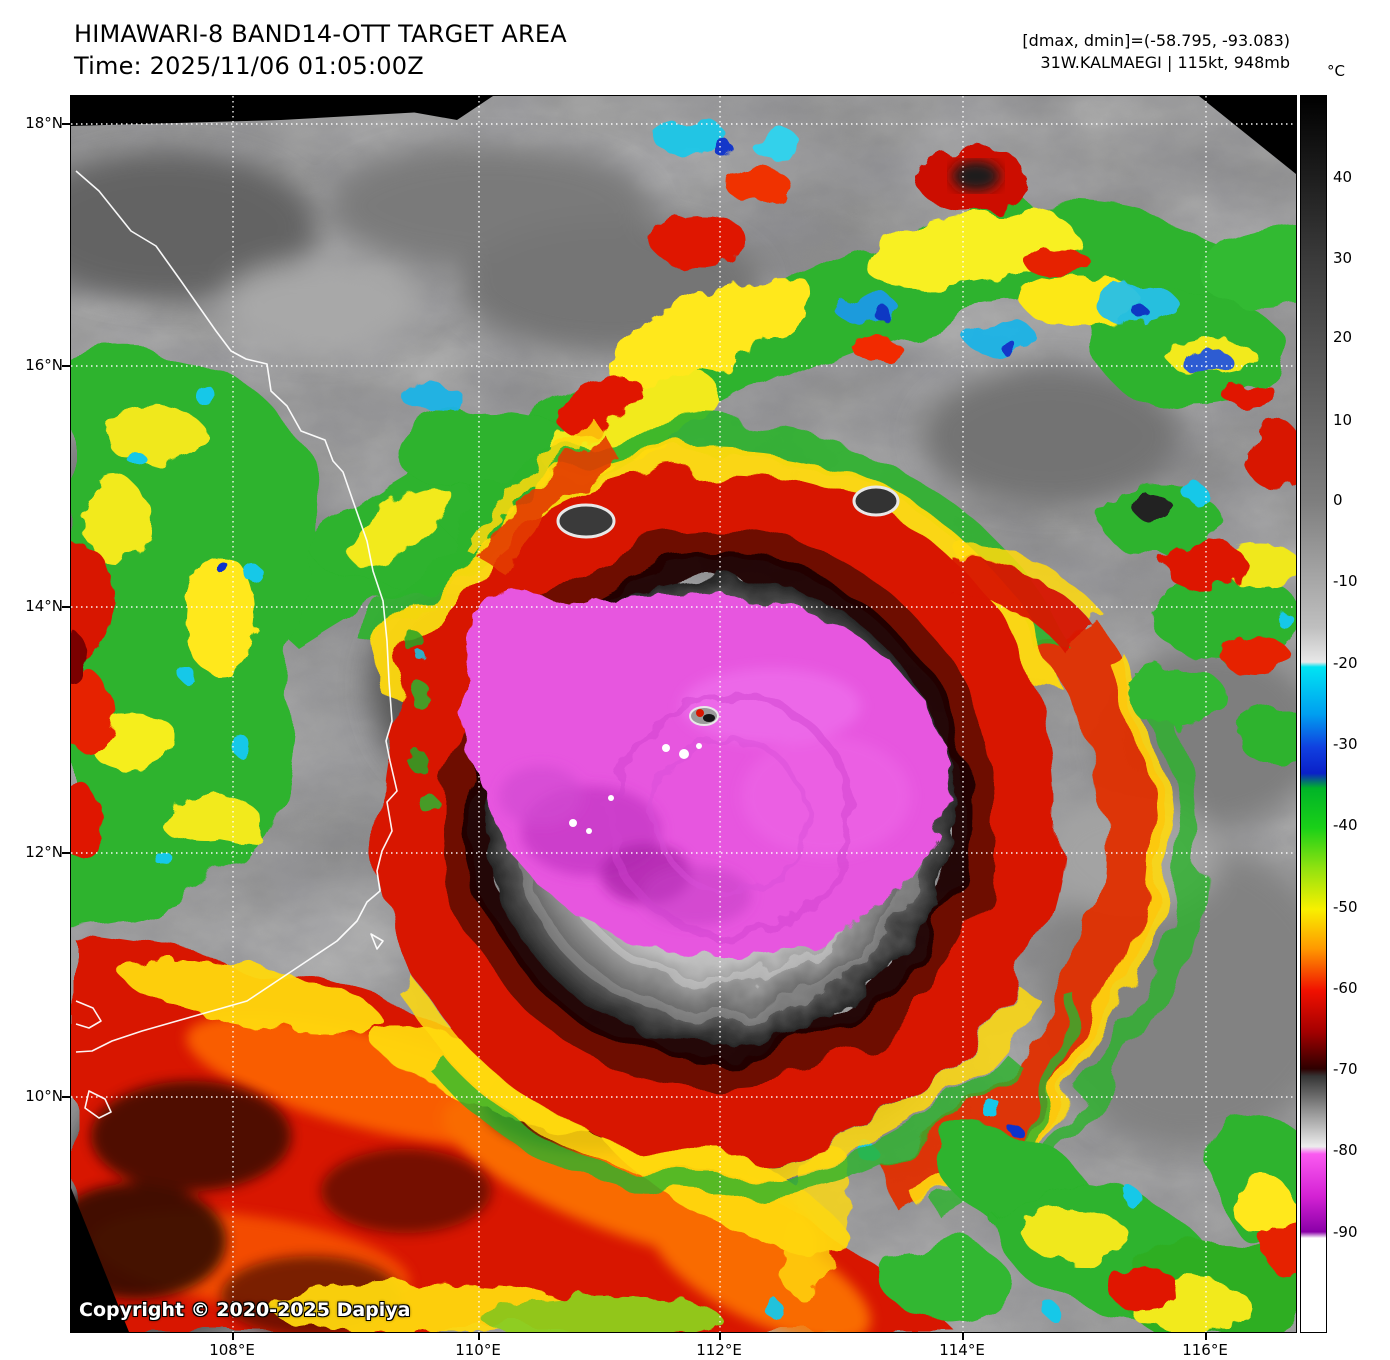  What do you see at coordinates (44, 606) in the screenshot?
I see `lat-label-14n: 14°N` at bounding box center [44, 606].